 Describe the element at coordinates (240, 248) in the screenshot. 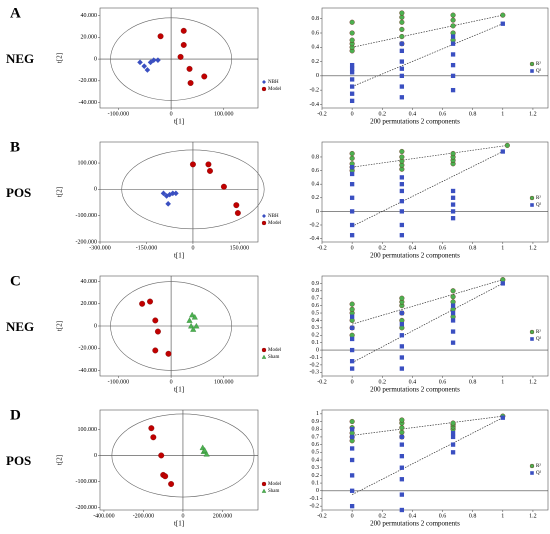

I see `x-tick-label: 150.000` at that location.